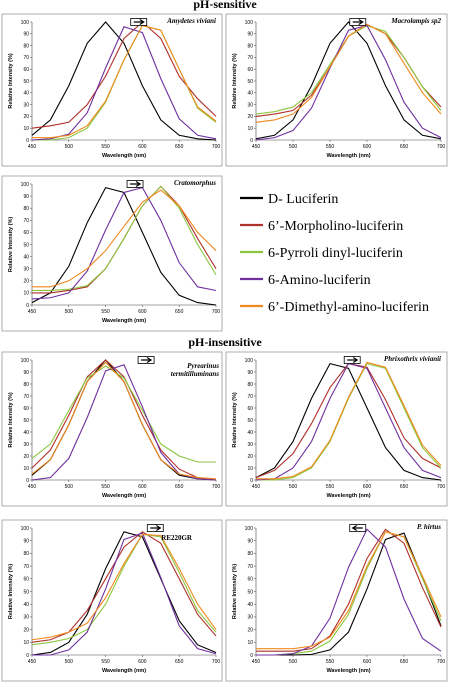 Image resolution: width=449 pixels, height=685 pixels. Describe the element at coordinates (335, 226) in the screenshot. I see `legend-label: 6’-Morpholino-luciferin` at that location.